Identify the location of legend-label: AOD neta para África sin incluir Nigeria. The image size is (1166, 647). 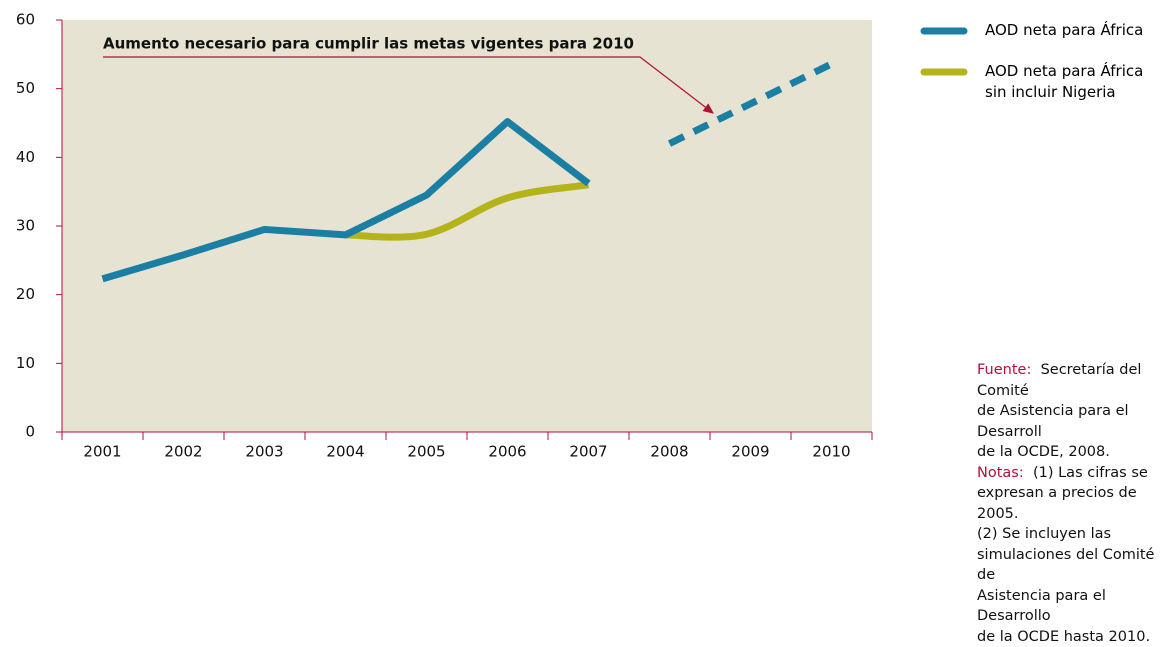
(1072, 82).